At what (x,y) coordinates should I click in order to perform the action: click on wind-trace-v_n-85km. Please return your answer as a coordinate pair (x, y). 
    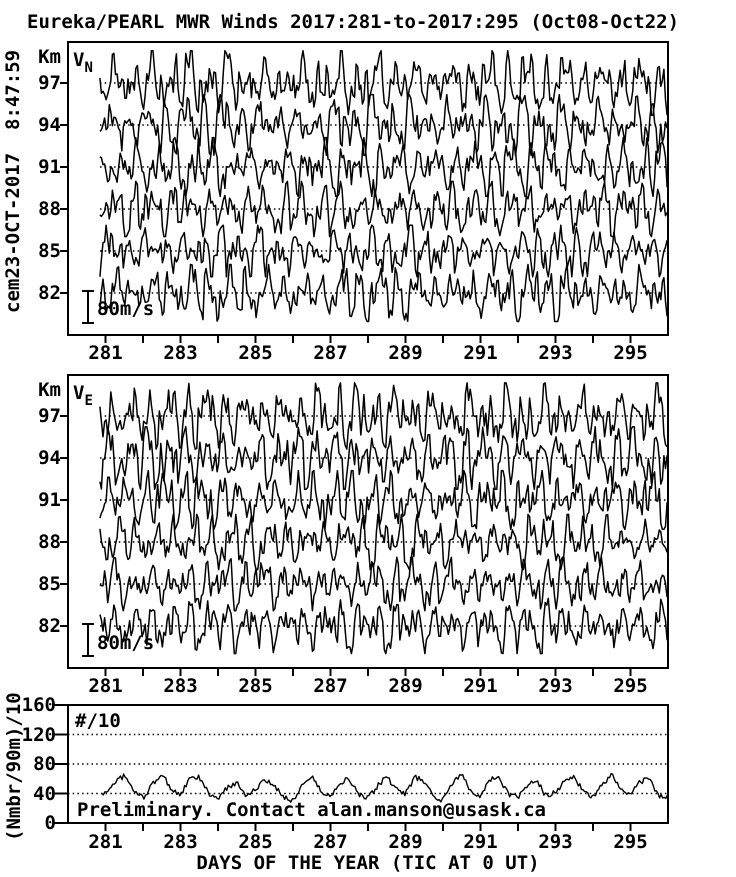
    Looking at the image, I should click on (383, 251).